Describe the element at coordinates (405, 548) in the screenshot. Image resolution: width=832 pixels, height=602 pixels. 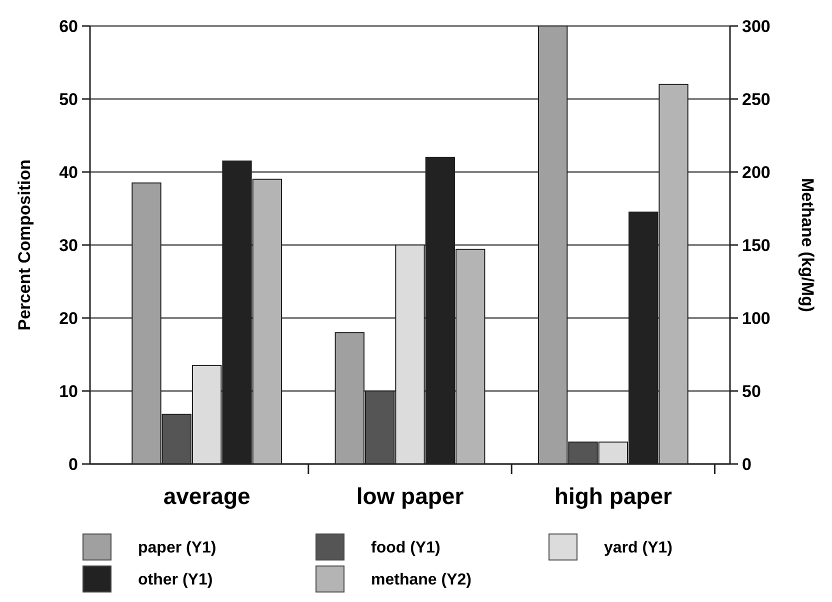
I see `legend-label: food (Y1)` at that location.